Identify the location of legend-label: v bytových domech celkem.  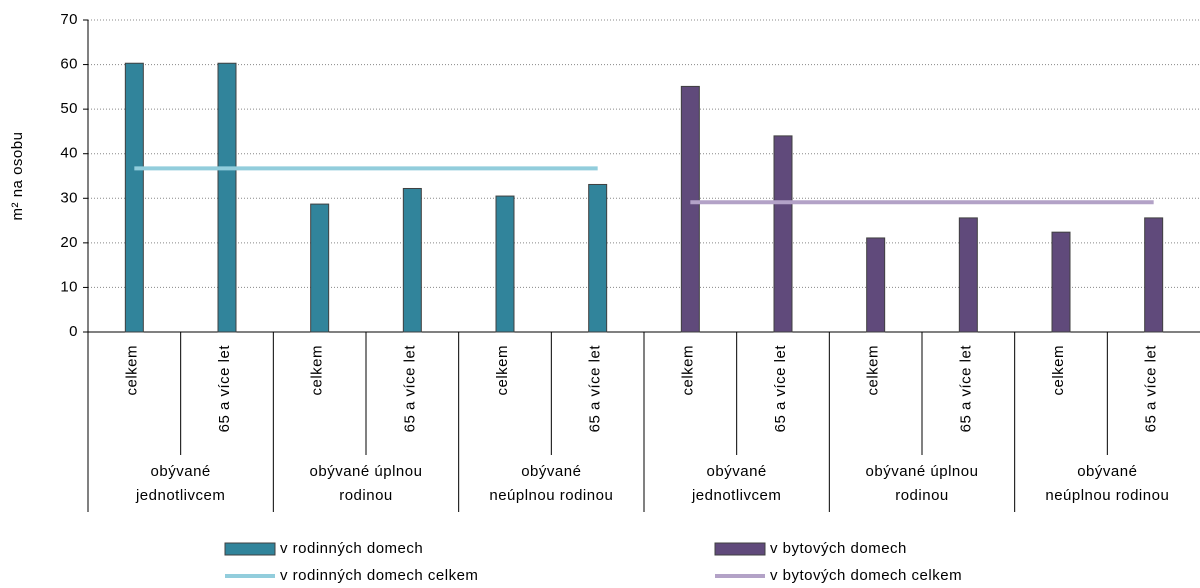
(866, 575).